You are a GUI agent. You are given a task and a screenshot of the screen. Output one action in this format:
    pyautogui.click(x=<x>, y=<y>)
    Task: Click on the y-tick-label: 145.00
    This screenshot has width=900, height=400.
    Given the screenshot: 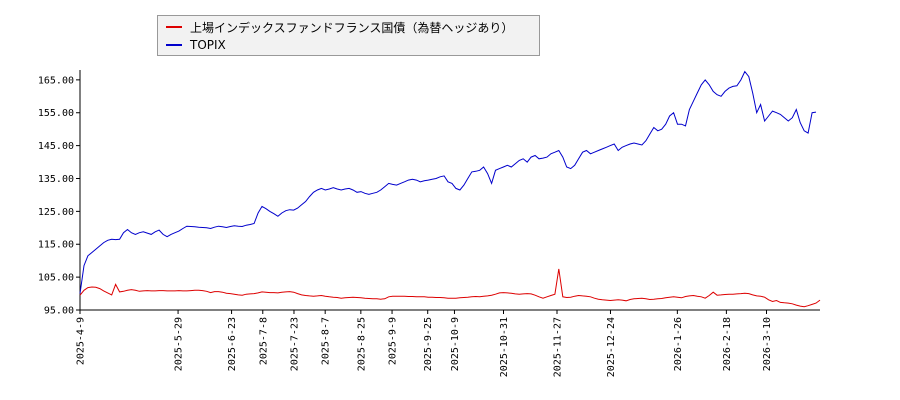 What is the action you would take?
    pyautogui.click(x=56, y=146)
    